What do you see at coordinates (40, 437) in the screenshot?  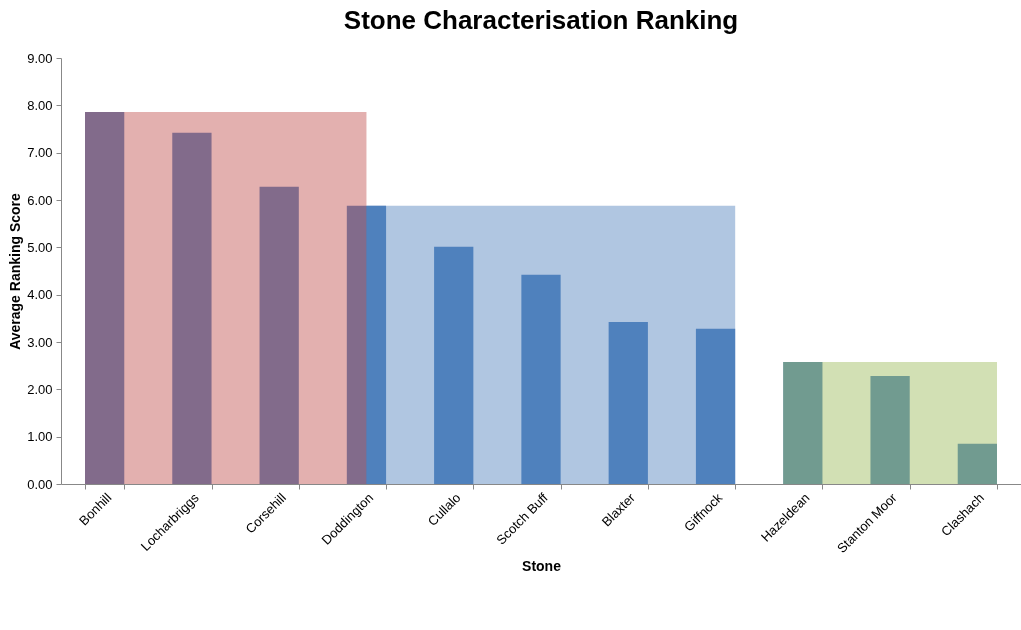 I see `y-tick-label: 1.00` at bounding box center [40, 437].